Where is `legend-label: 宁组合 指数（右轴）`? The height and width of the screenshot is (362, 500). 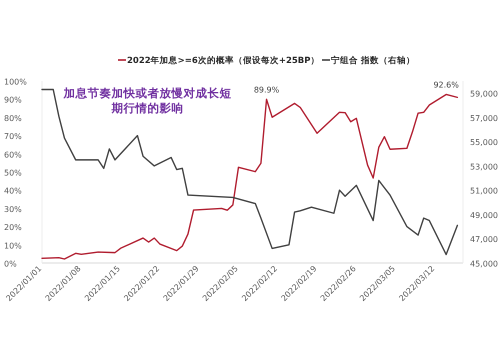
legend-label: 宁组合 指数（右轴） is located at coordinates (373, 60).